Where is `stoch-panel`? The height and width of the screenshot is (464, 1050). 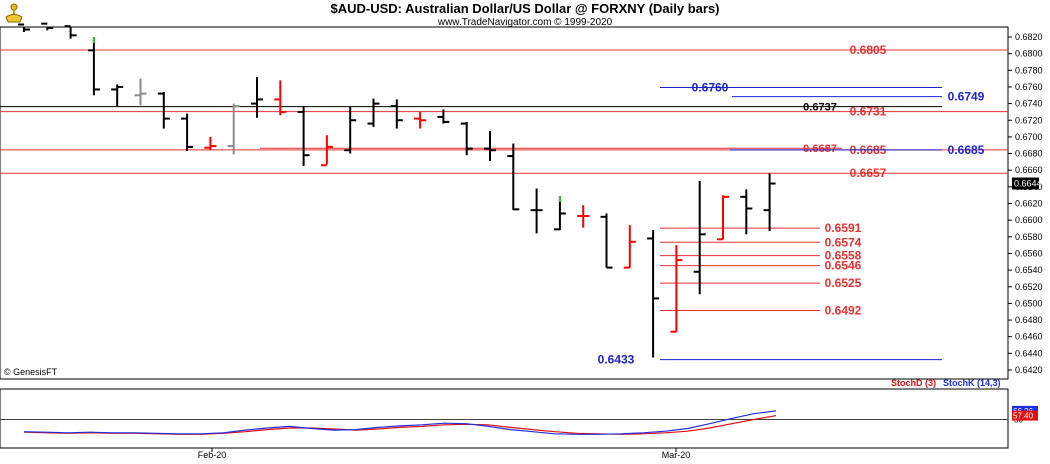 stoch-panel is located at coordinates (504, 418).